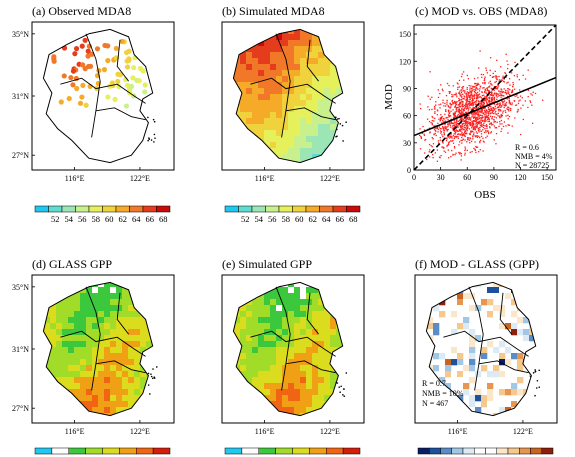  Describe the element at coordinates (98, 349) in the screenshot. I see `region-outline` at that location.